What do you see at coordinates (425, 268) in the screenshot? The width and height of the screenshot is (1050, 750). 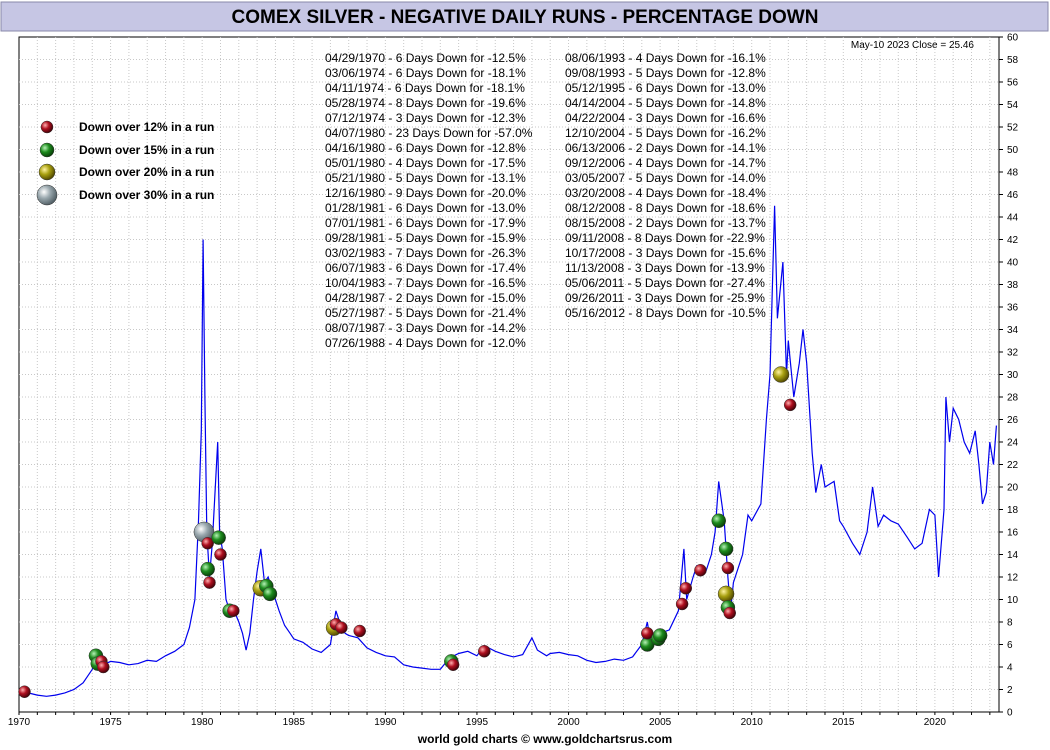 I see `annotation-line: 06/07/1983 - 6 Days Down for -17.4%` at bounding box center [425, 268].